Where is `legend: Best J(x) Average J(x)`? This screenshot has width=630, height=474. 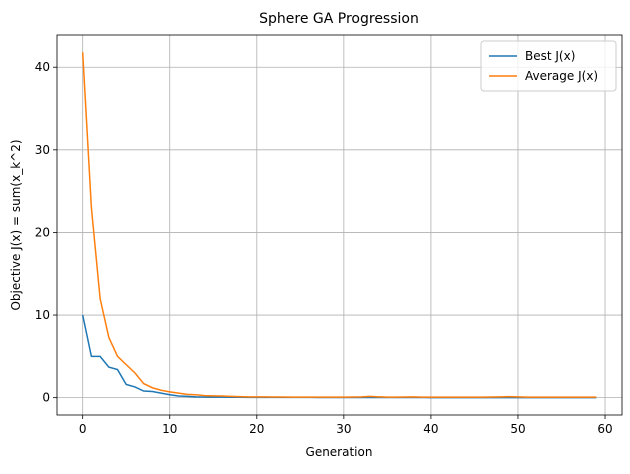
legend: Best J(x) Average J(x) is located at coordinates (548, 66).